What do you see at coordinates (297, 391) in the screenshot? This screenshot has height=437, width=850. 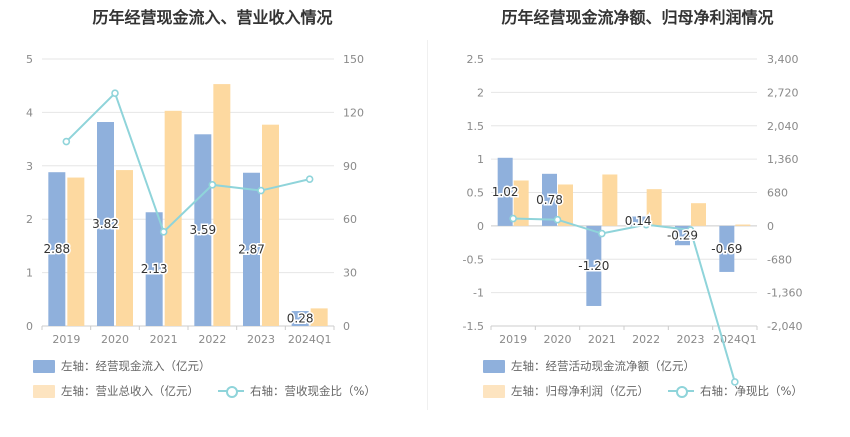 I see `legend-item-cash-ratio: 右轴：营收现金比（%）` at bounding box center [297, 391].